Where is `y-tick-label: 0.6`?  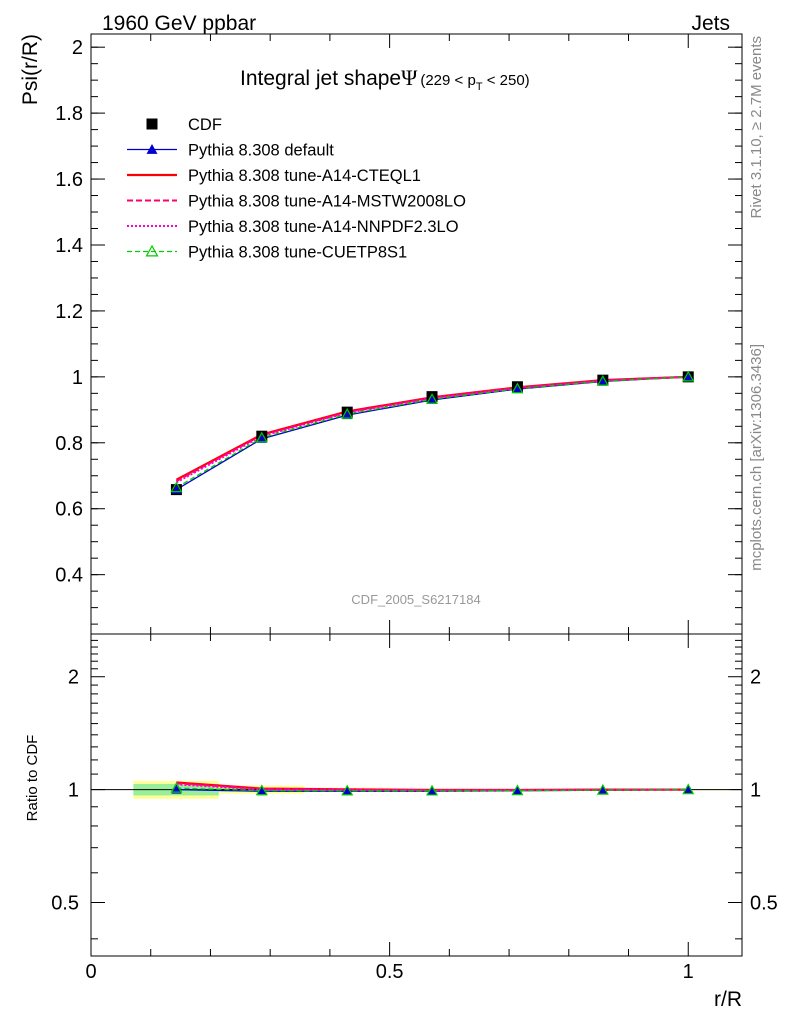
y-tick-label: 0.6 is located at coordinates (69, 510).